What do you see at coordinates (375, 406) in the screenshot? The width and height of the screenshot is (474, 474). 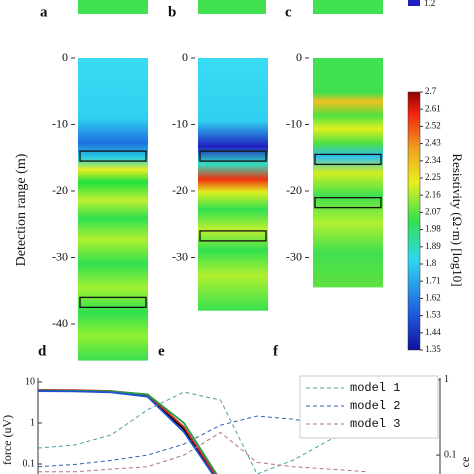 I see `legend-label: model 2` at bounding box center [375, 406].